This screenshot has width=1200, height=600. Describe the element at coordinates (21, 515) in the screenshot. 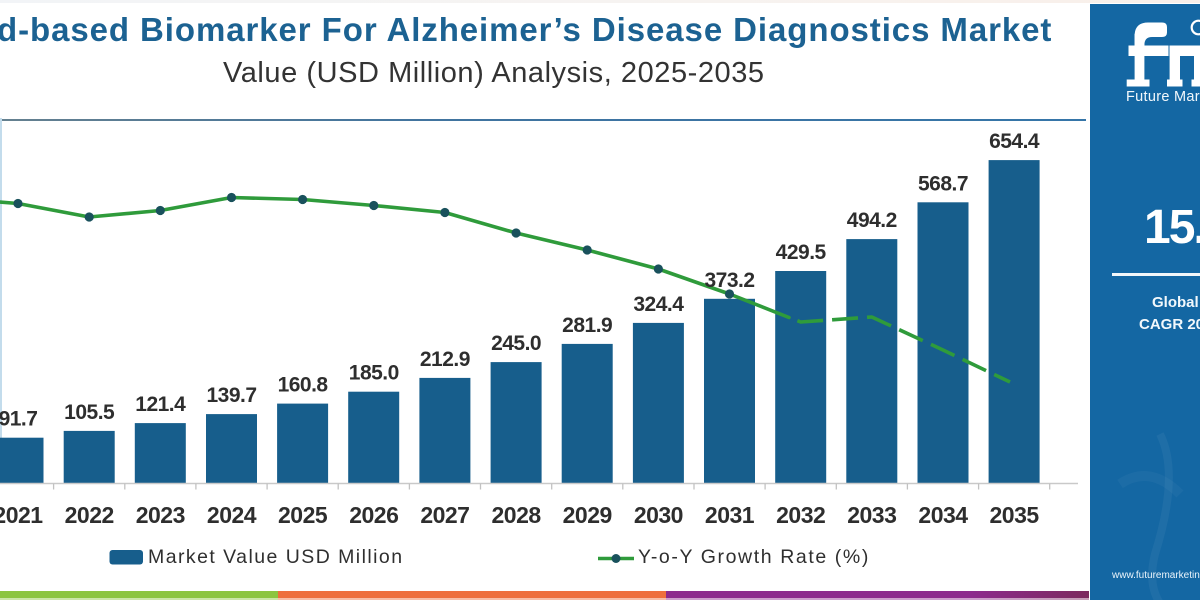

I see `svg-text: 2021` at that location.